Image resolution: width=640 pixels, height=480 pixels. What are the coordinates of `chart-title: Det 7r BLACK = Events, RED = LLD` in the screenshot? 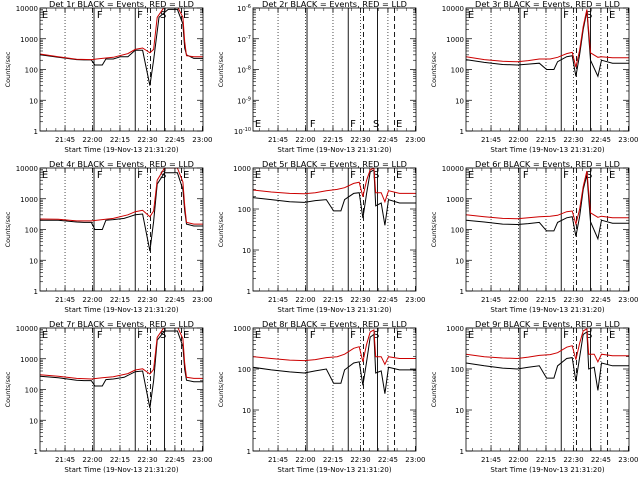 It's located at (121, 324).